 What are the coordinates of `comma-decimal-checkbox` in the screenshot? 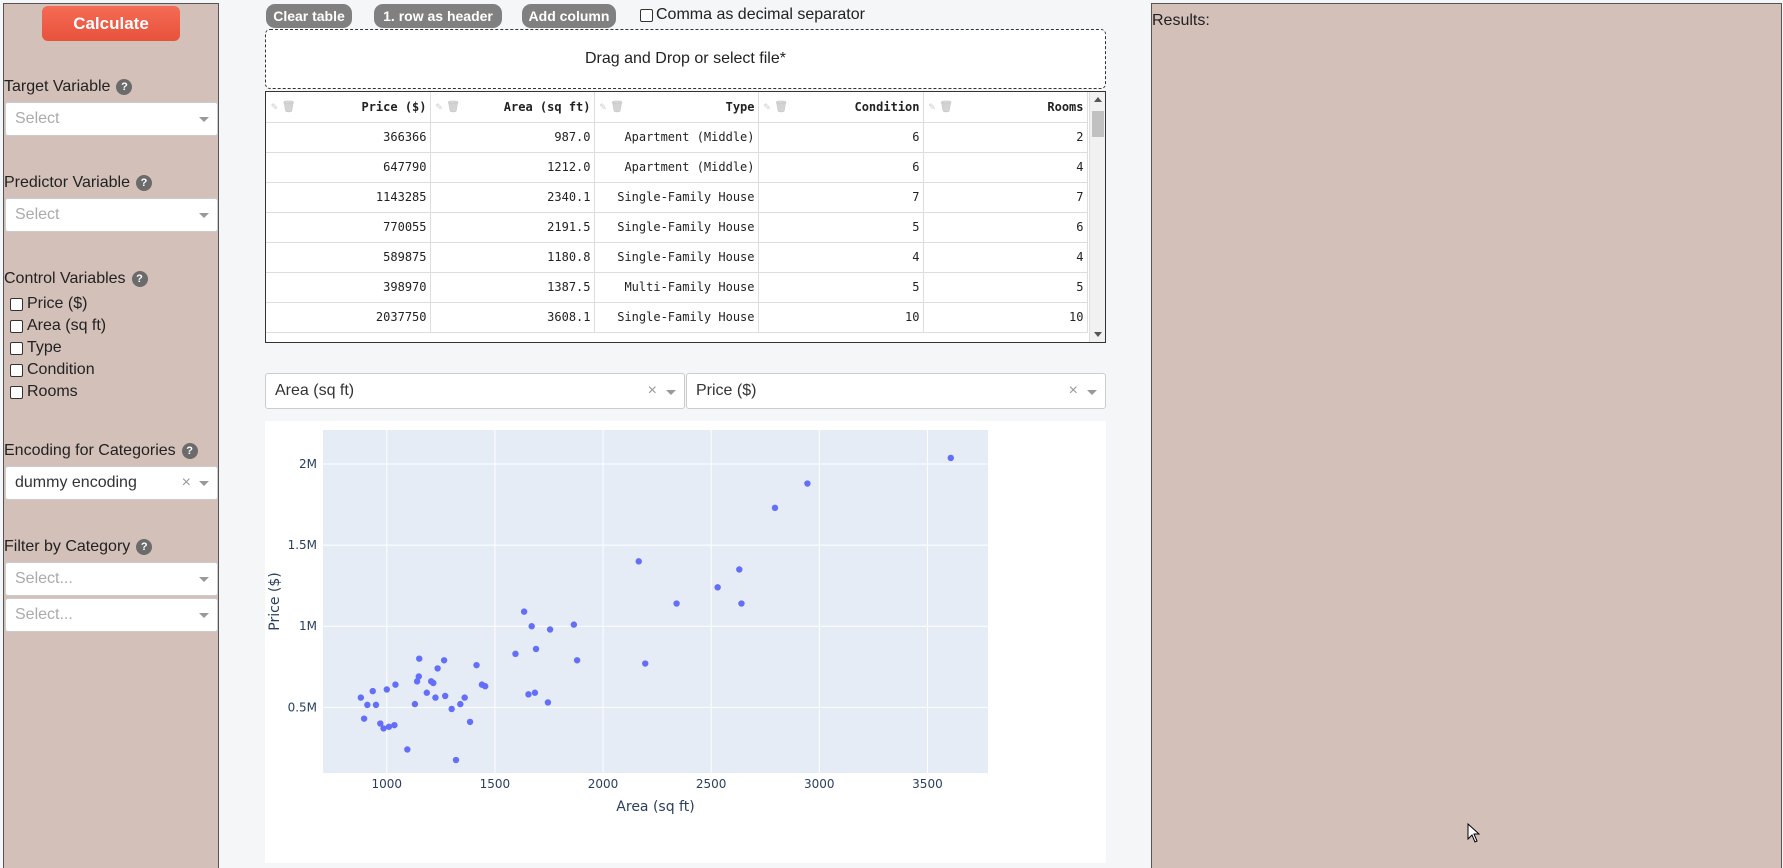 It's located at (646, 15).